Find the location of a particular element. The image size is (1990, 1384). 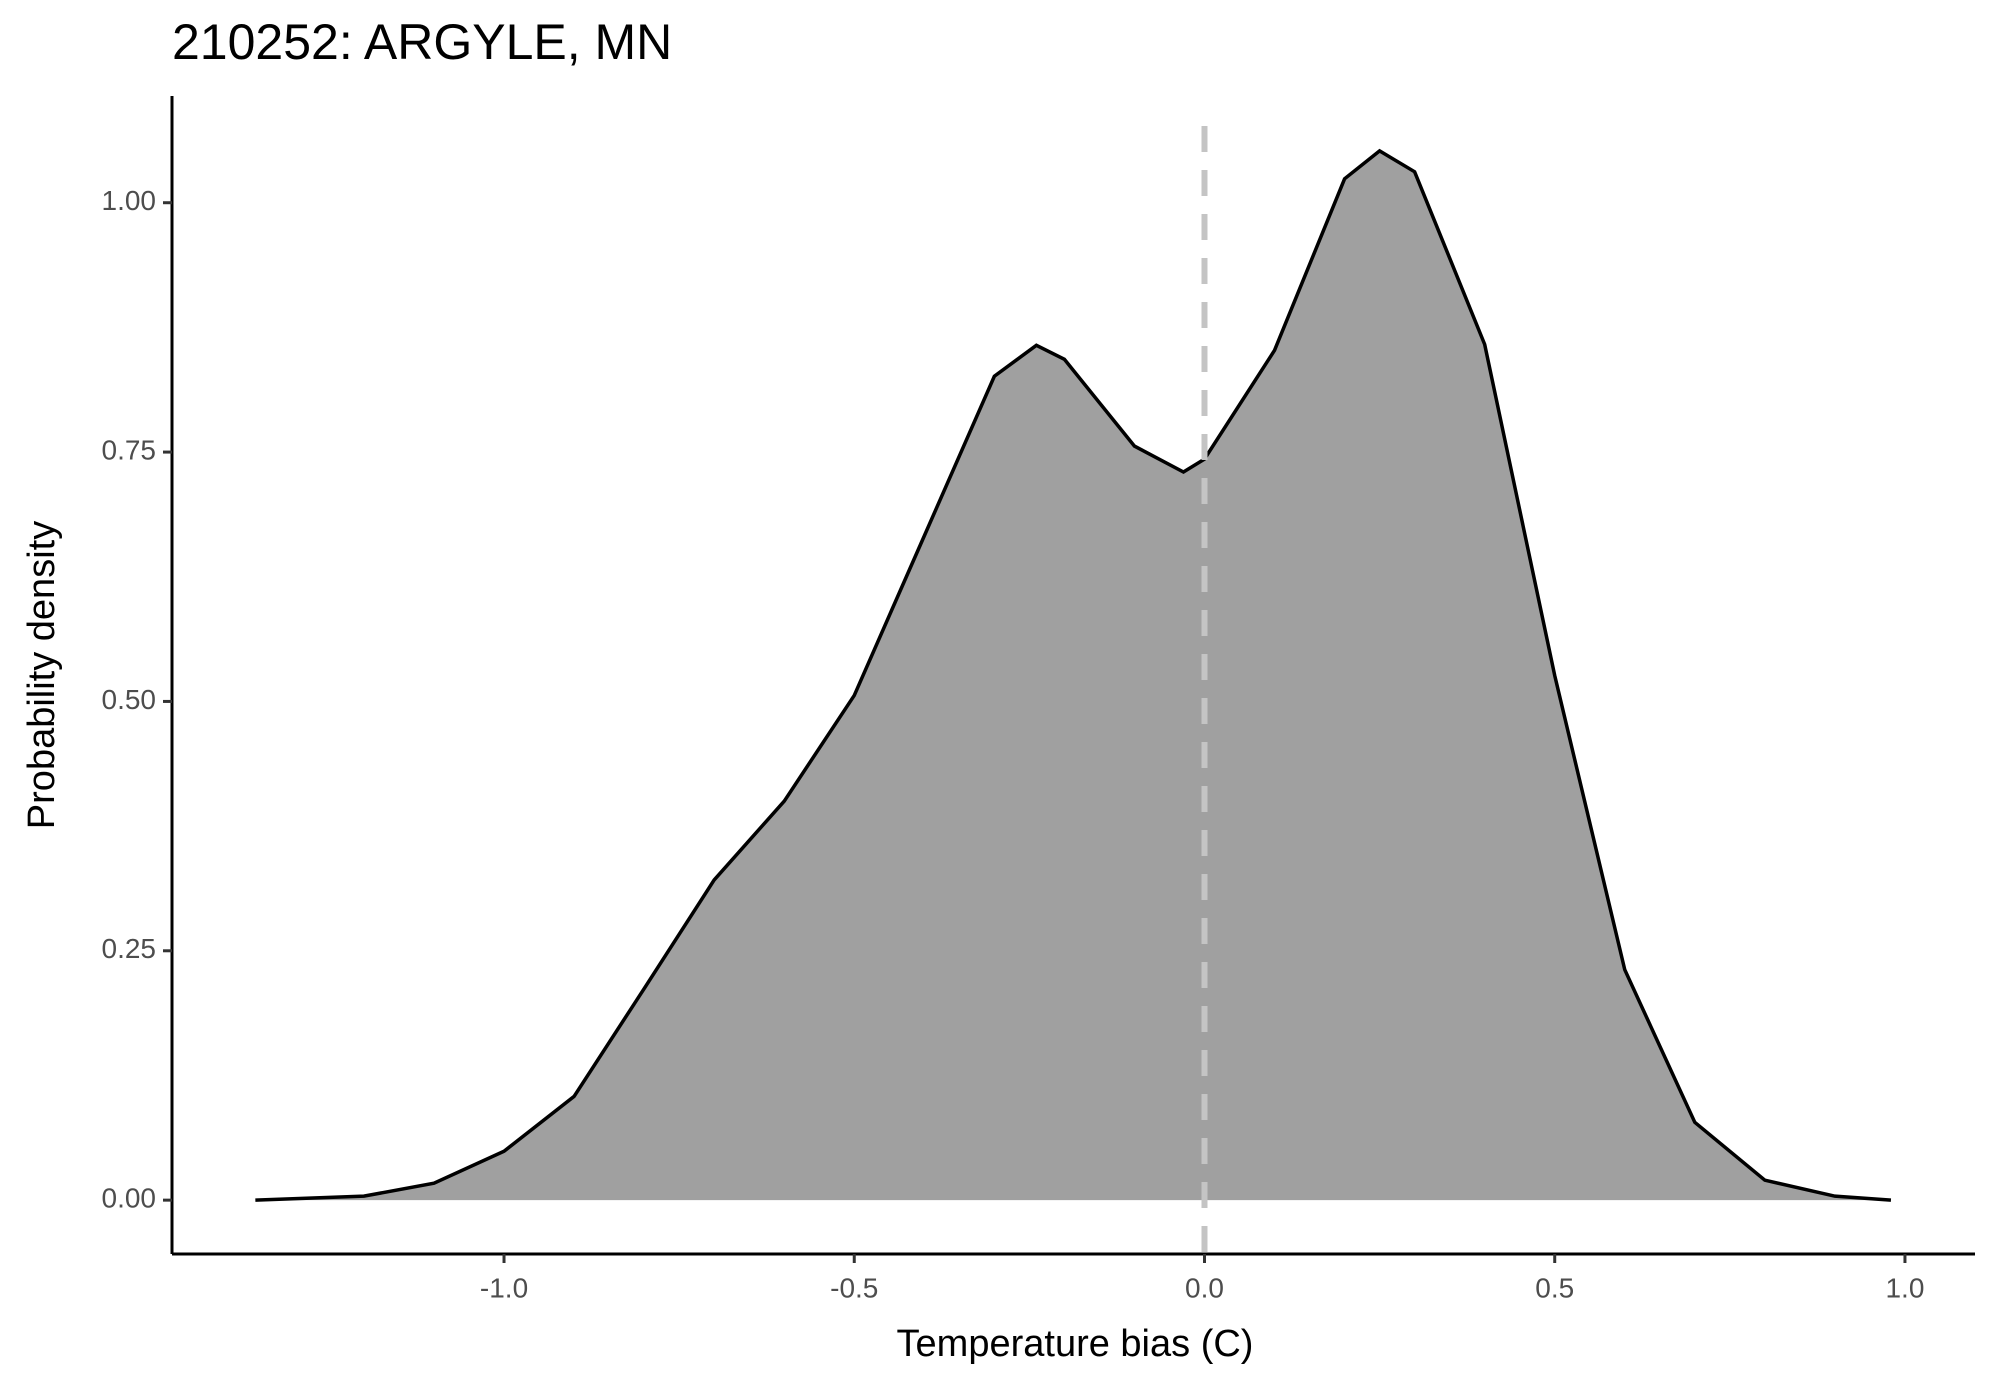

x-tick-label: 1.0 is located at coordinates (1904, 1287).